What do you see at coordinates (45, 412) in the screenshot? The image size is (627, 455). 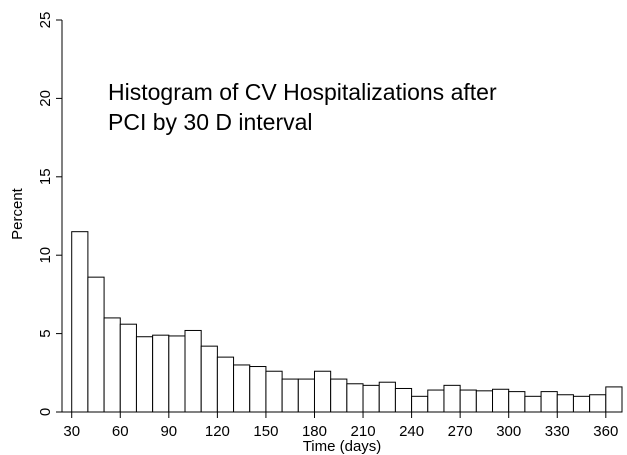 I see `y-tick-label: 0` at bounding box center [45, 412].